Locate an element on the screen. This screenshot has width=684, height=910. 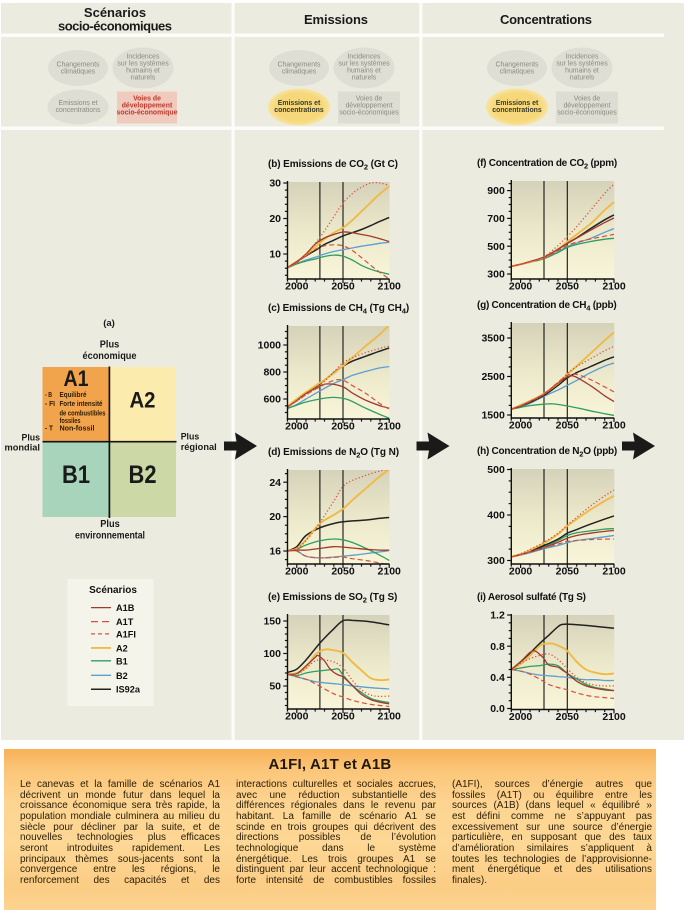
svg-text: 800 is located at coordinates (272, 373).